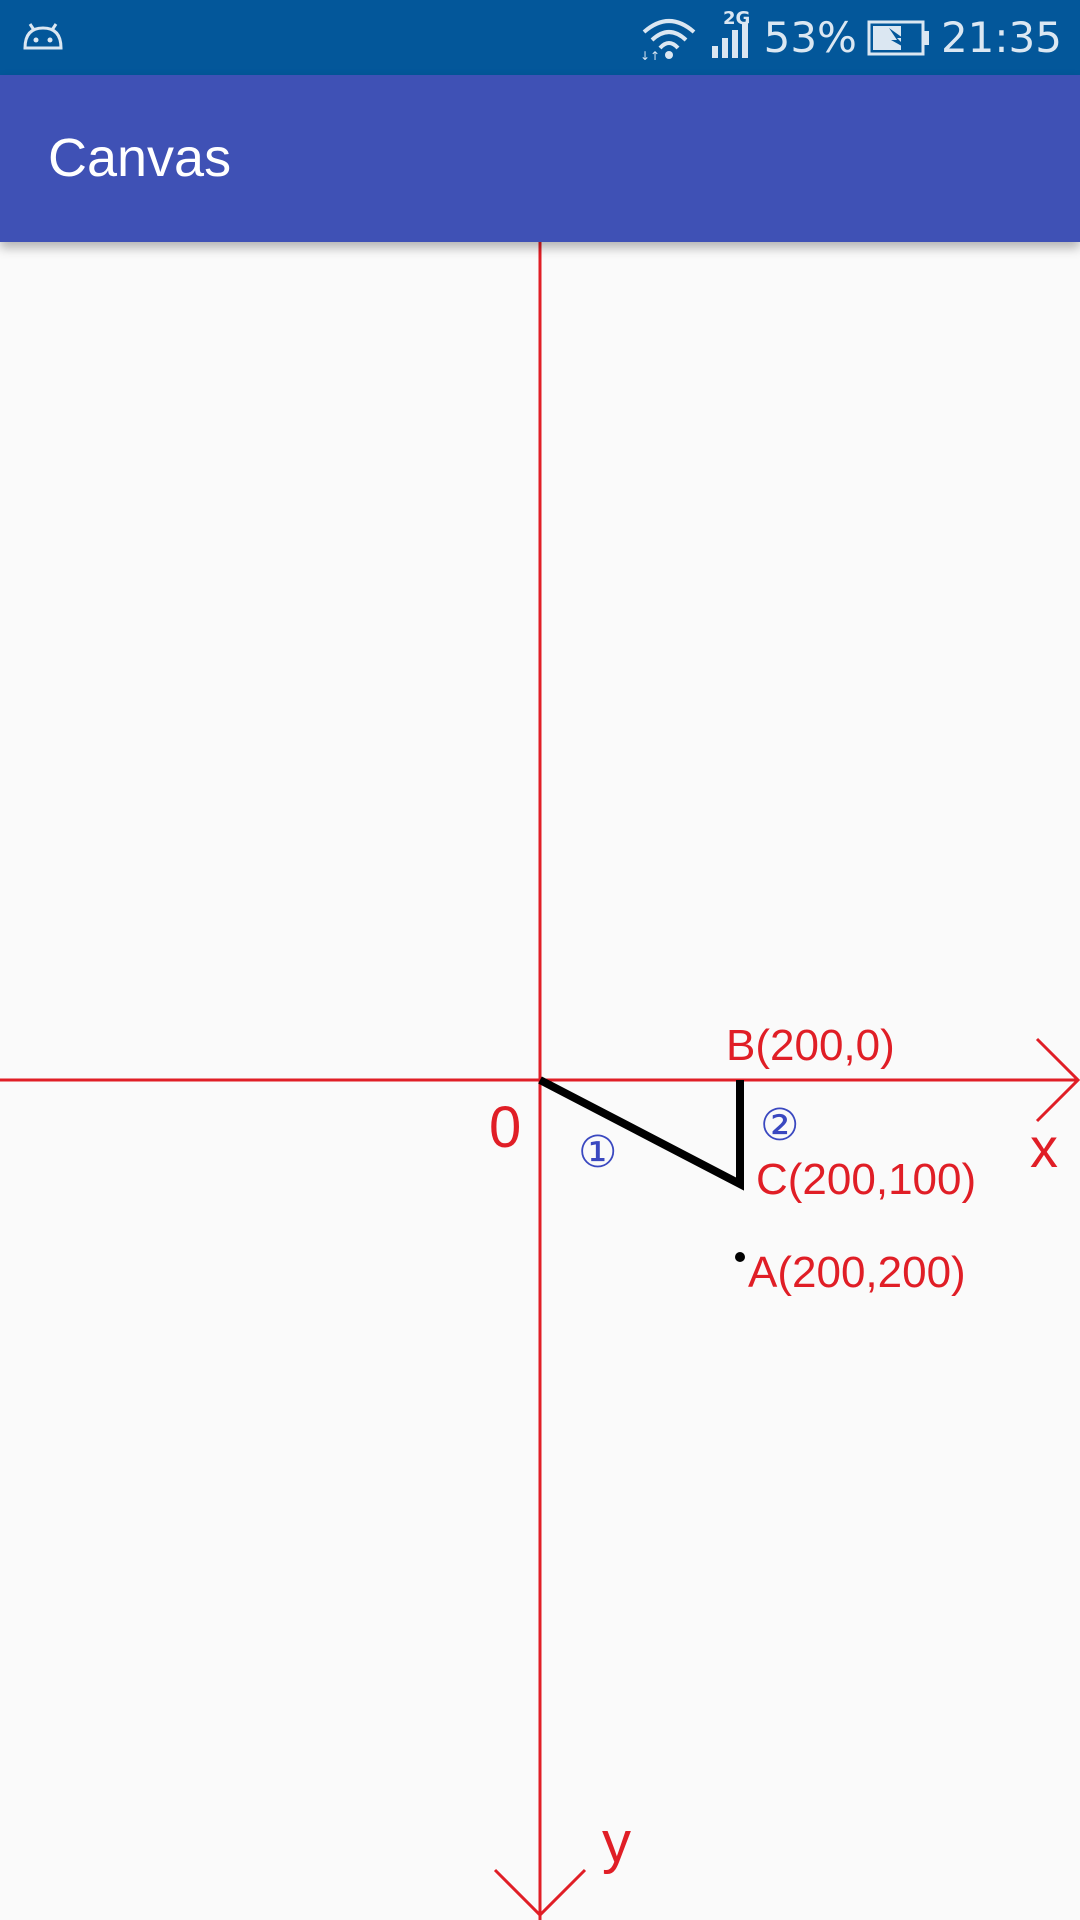  I want to click on clock: 21:35, so click(1001, 37).